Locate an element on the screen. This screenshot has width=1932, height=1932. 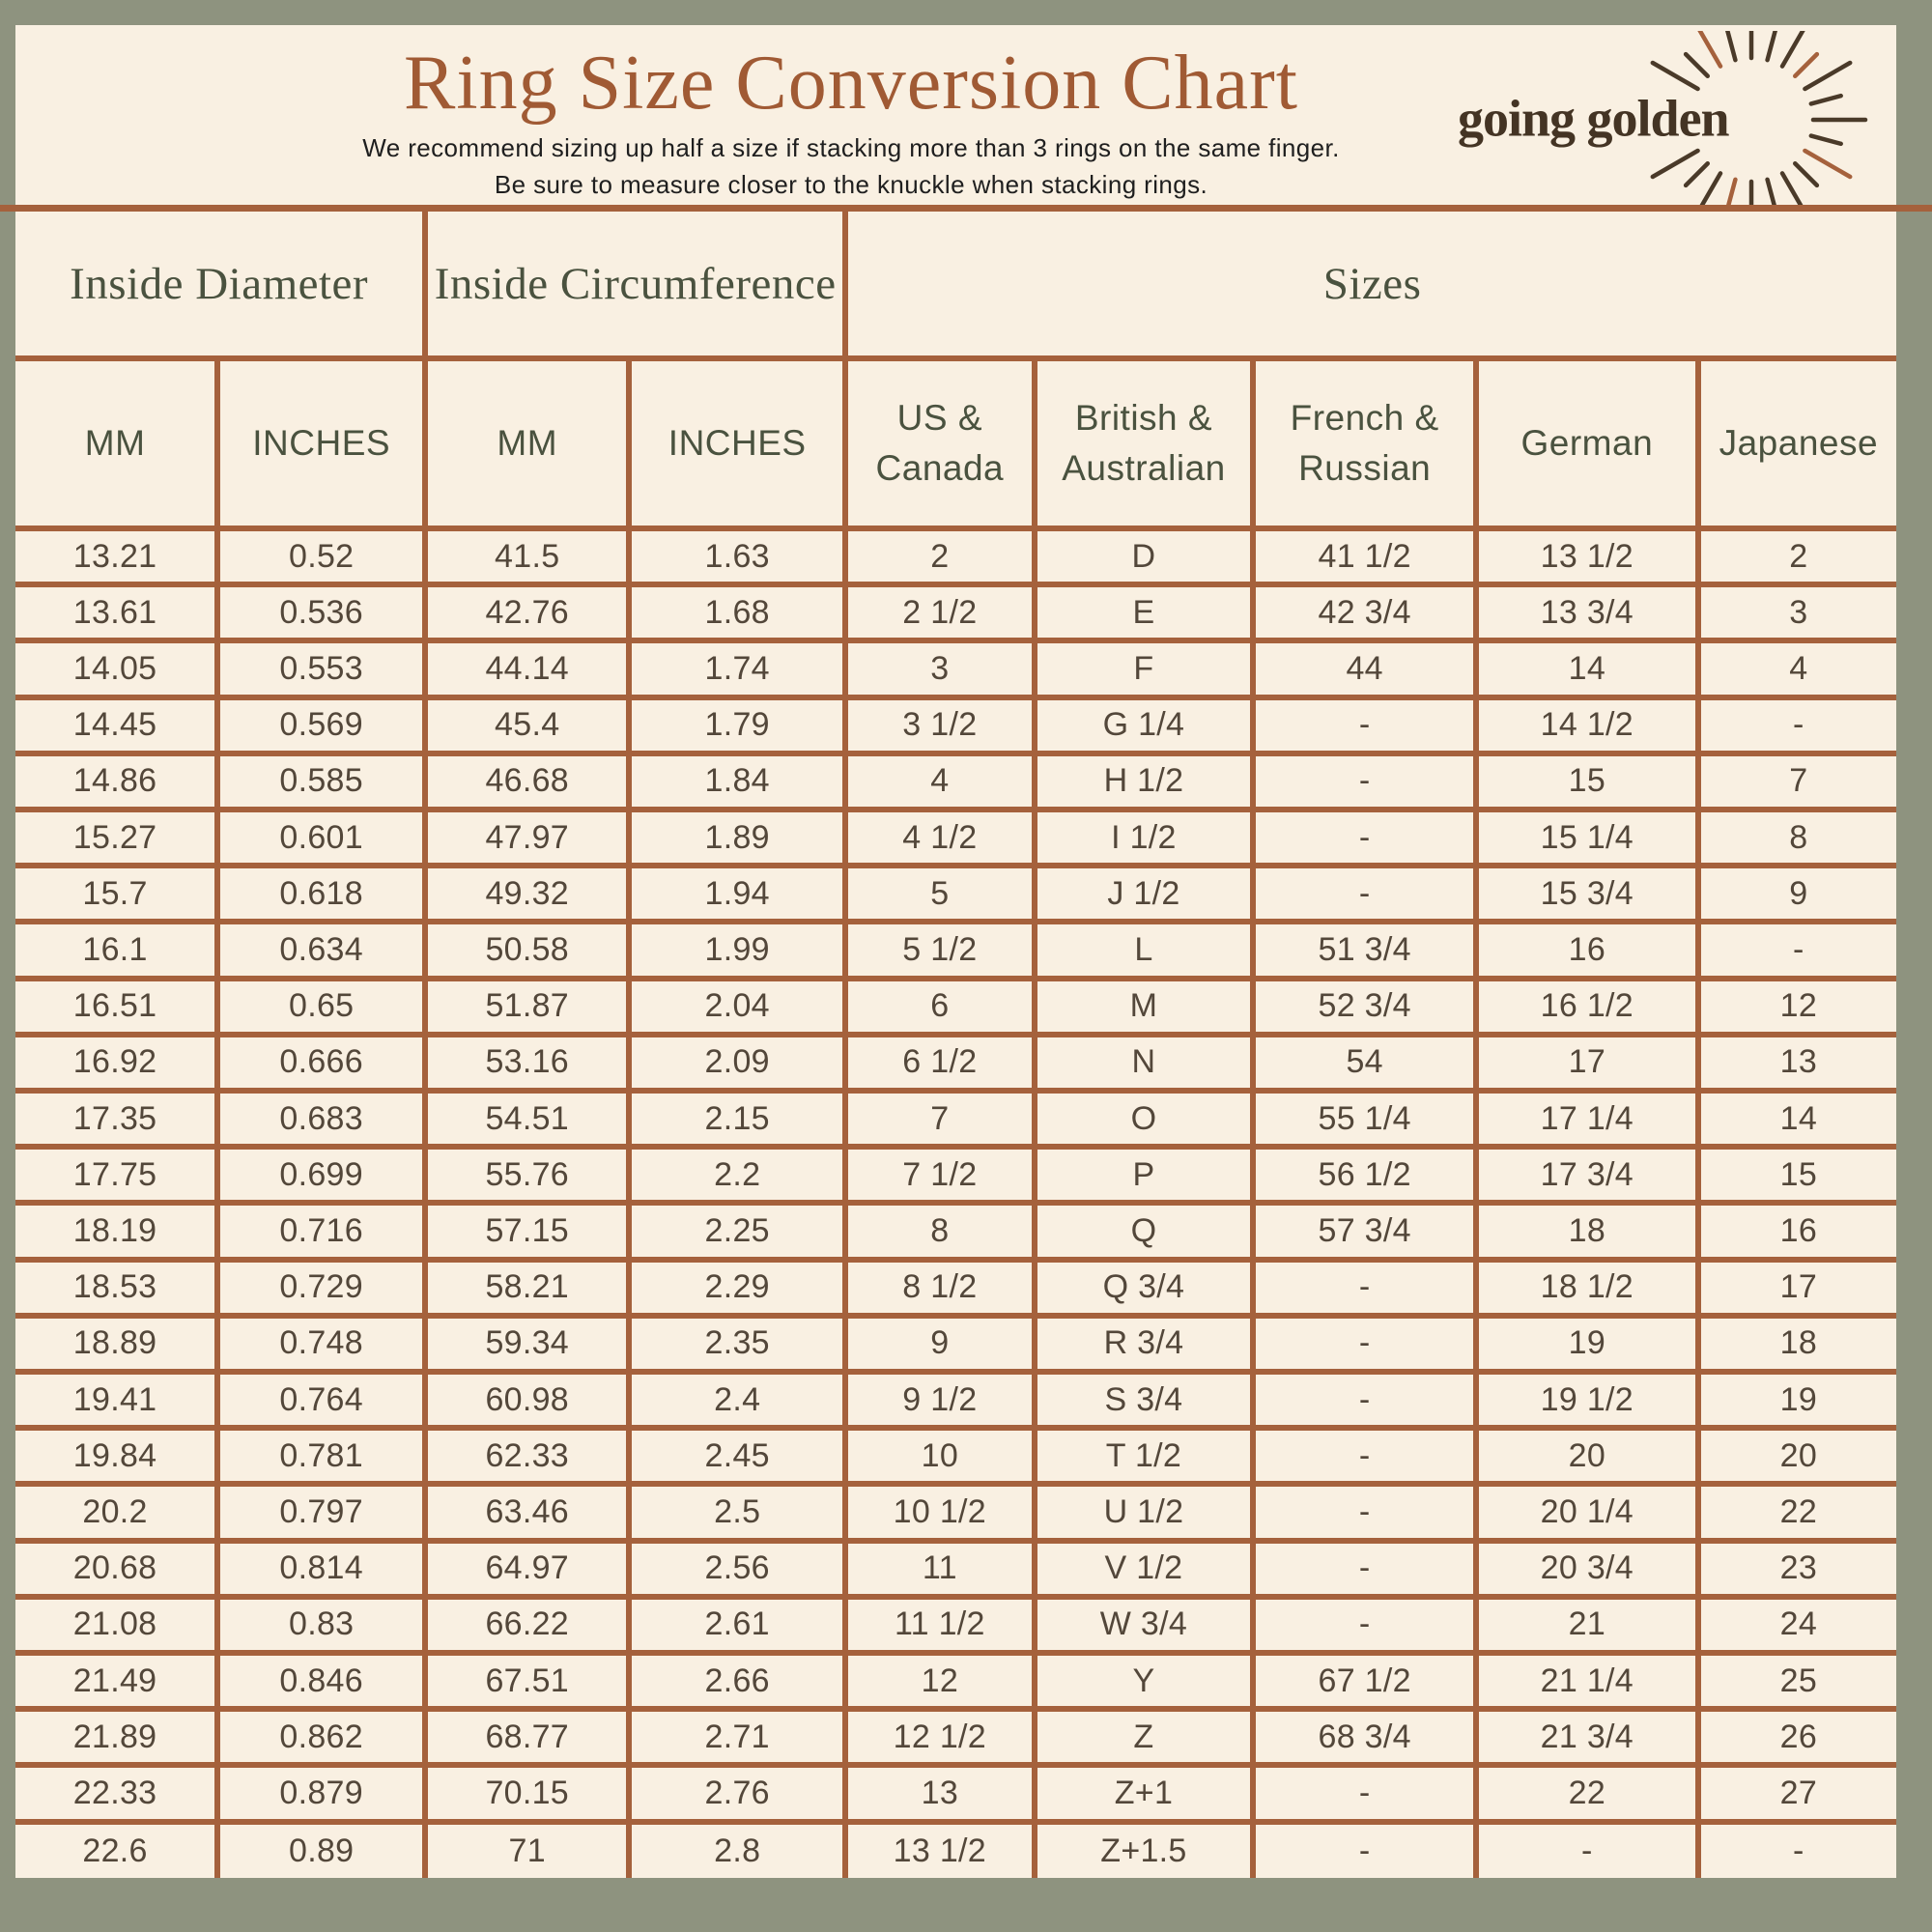
table-cell: 42.76 is located at coordinates (527, 613).